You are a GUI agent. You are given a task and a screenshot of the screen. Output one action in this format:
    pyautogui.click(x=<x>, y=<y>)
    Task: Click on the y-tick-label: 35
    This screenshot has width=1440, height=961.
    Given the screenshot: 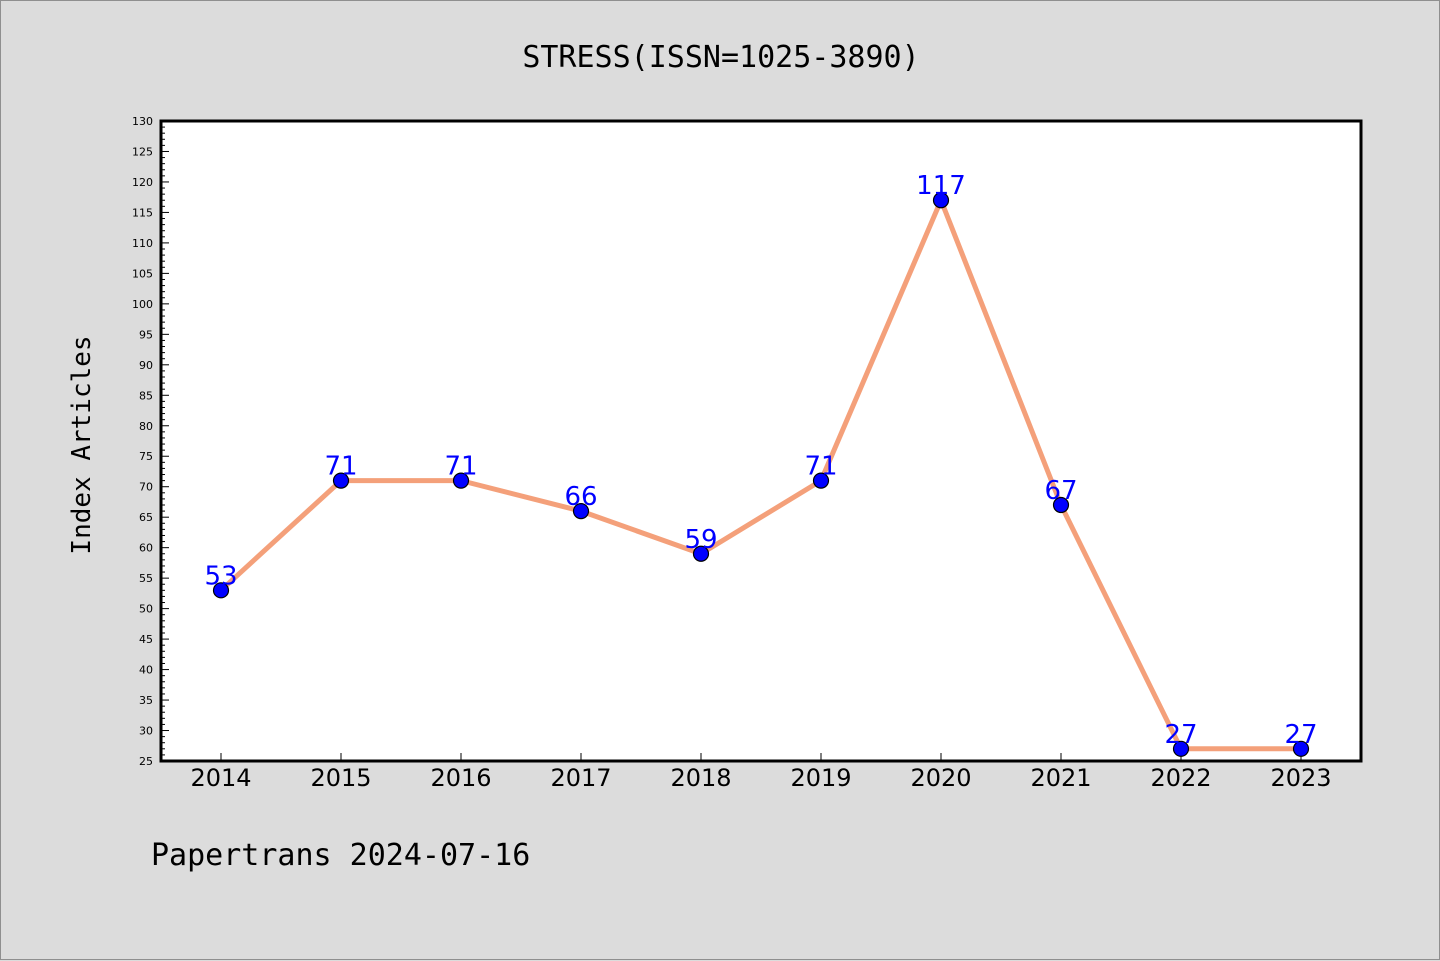 What is the action you would take?
    pyautogui.click(x=146, y=700)
    